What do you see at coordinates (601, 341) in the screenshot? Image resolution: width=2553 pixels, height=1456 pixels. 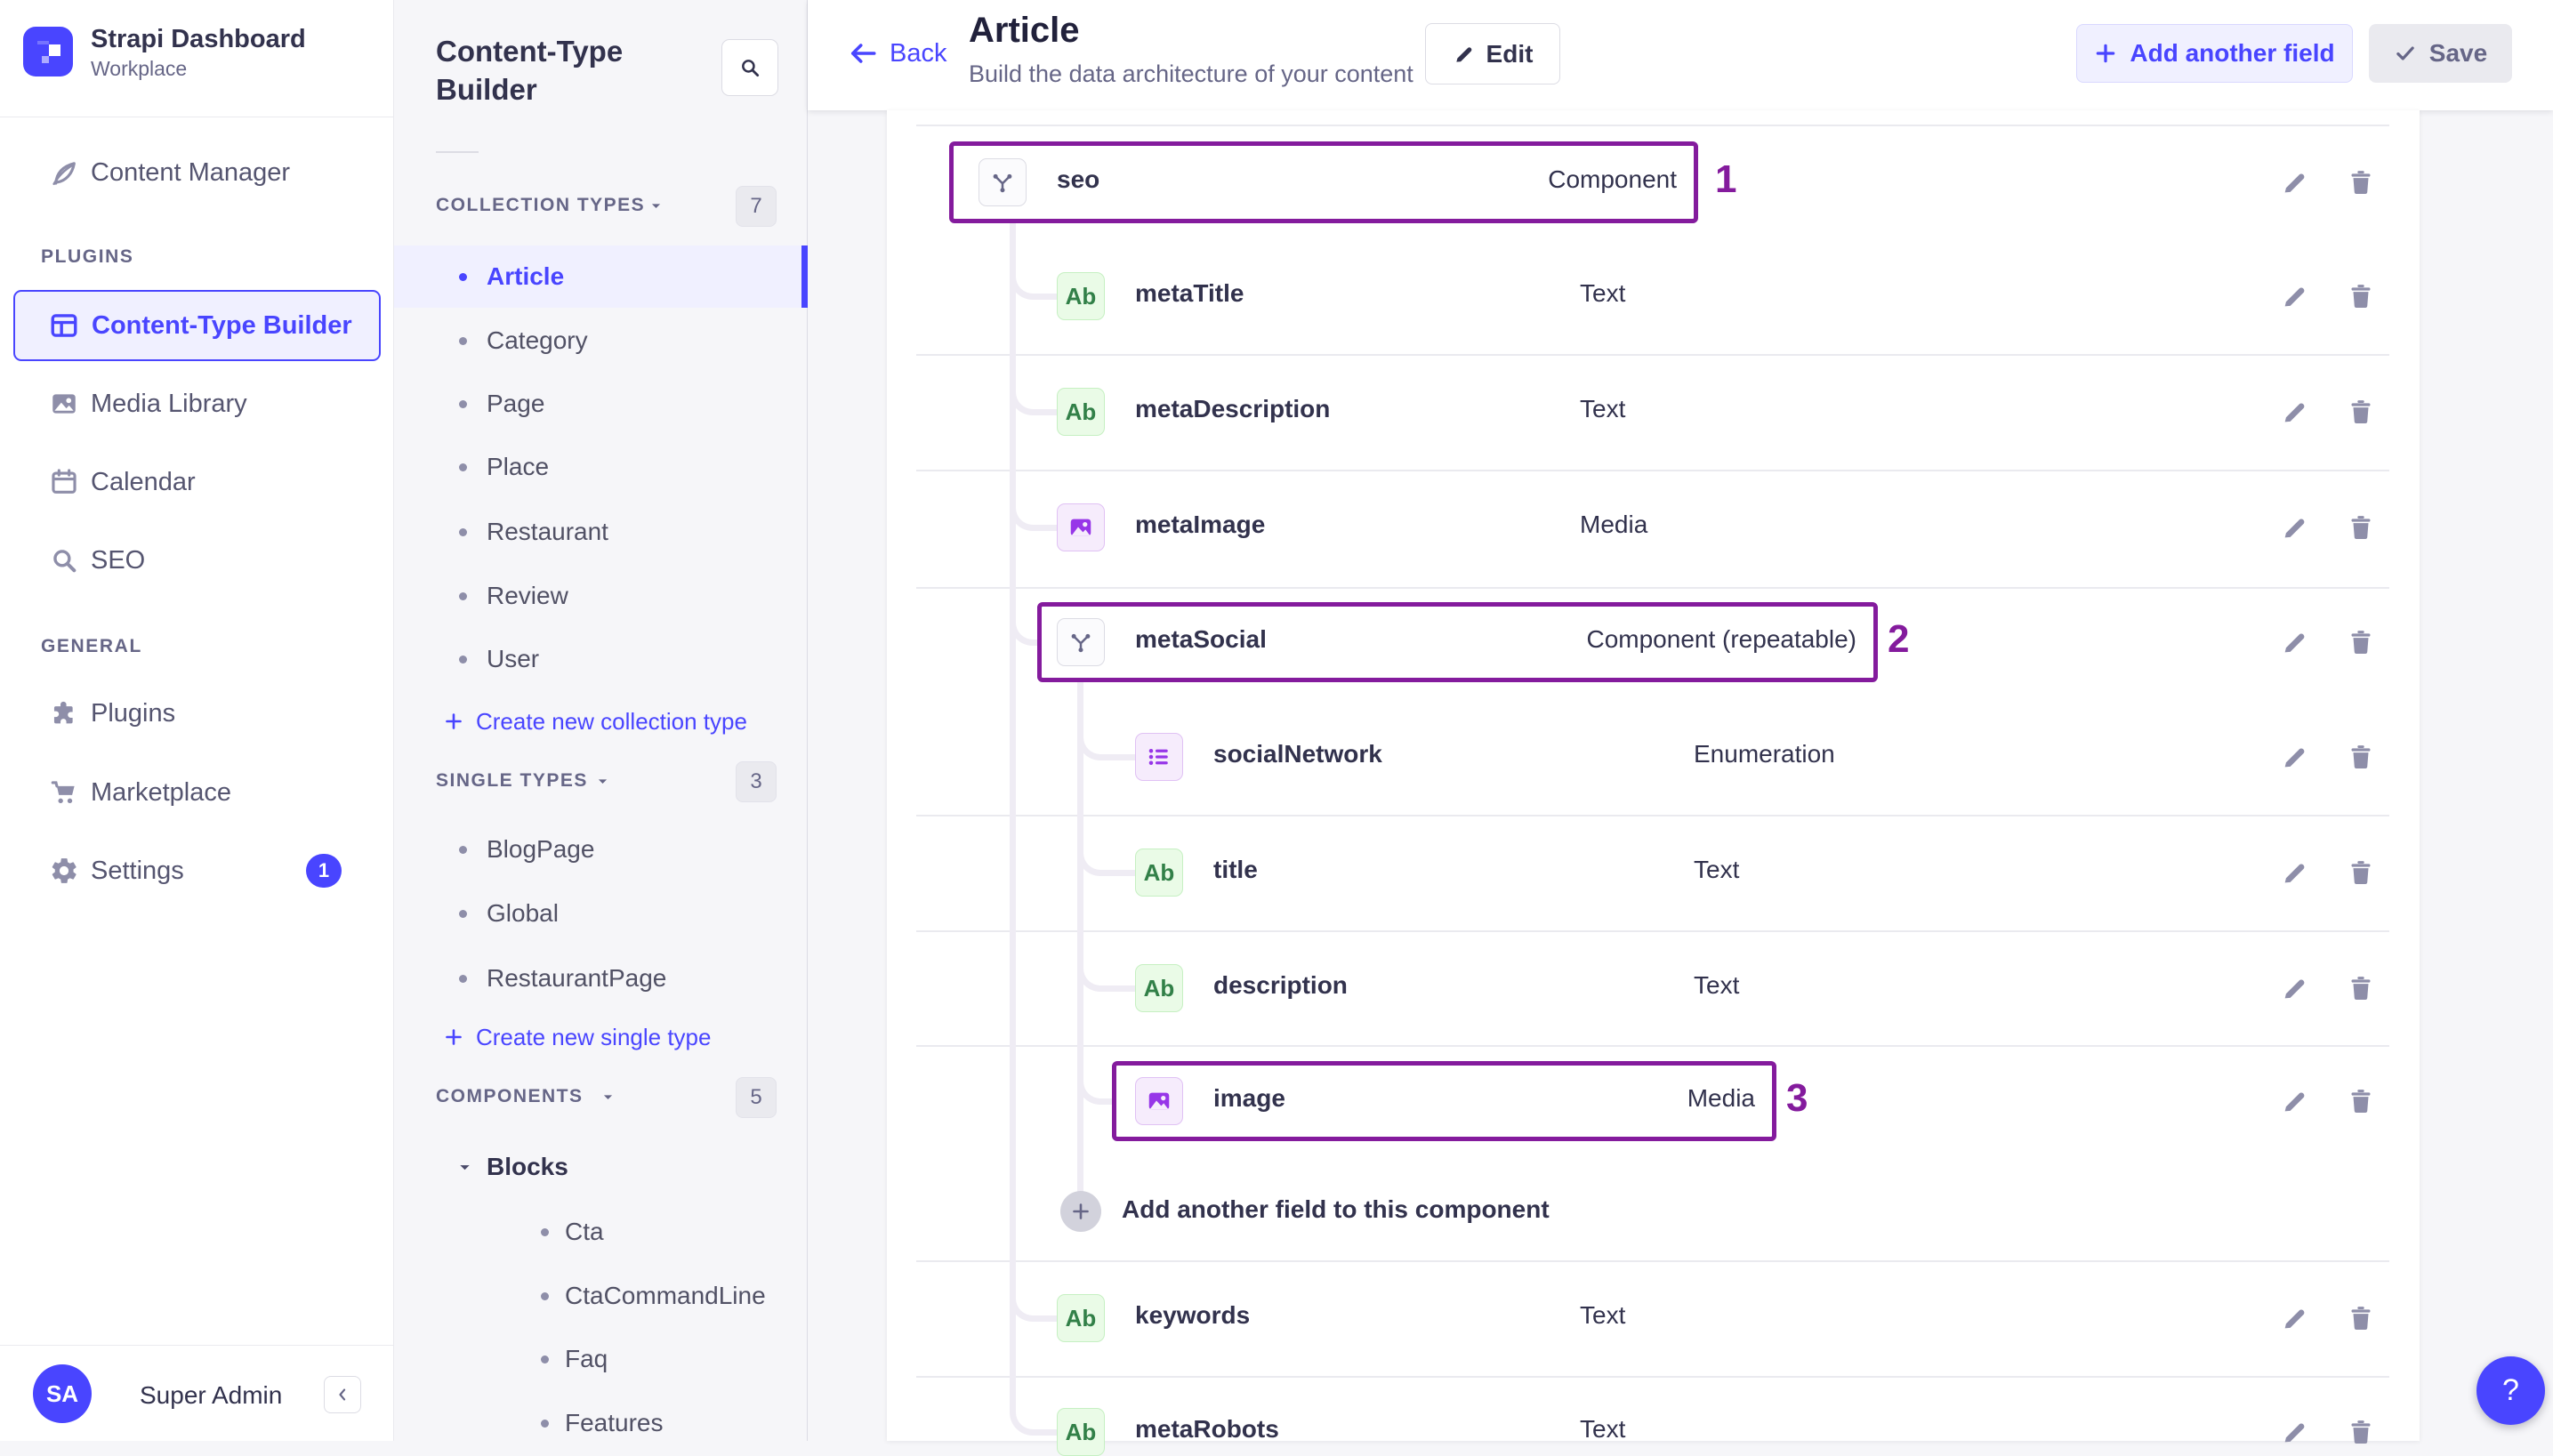 I see `collection-type-category: Category` at bounding box center [601, 341].